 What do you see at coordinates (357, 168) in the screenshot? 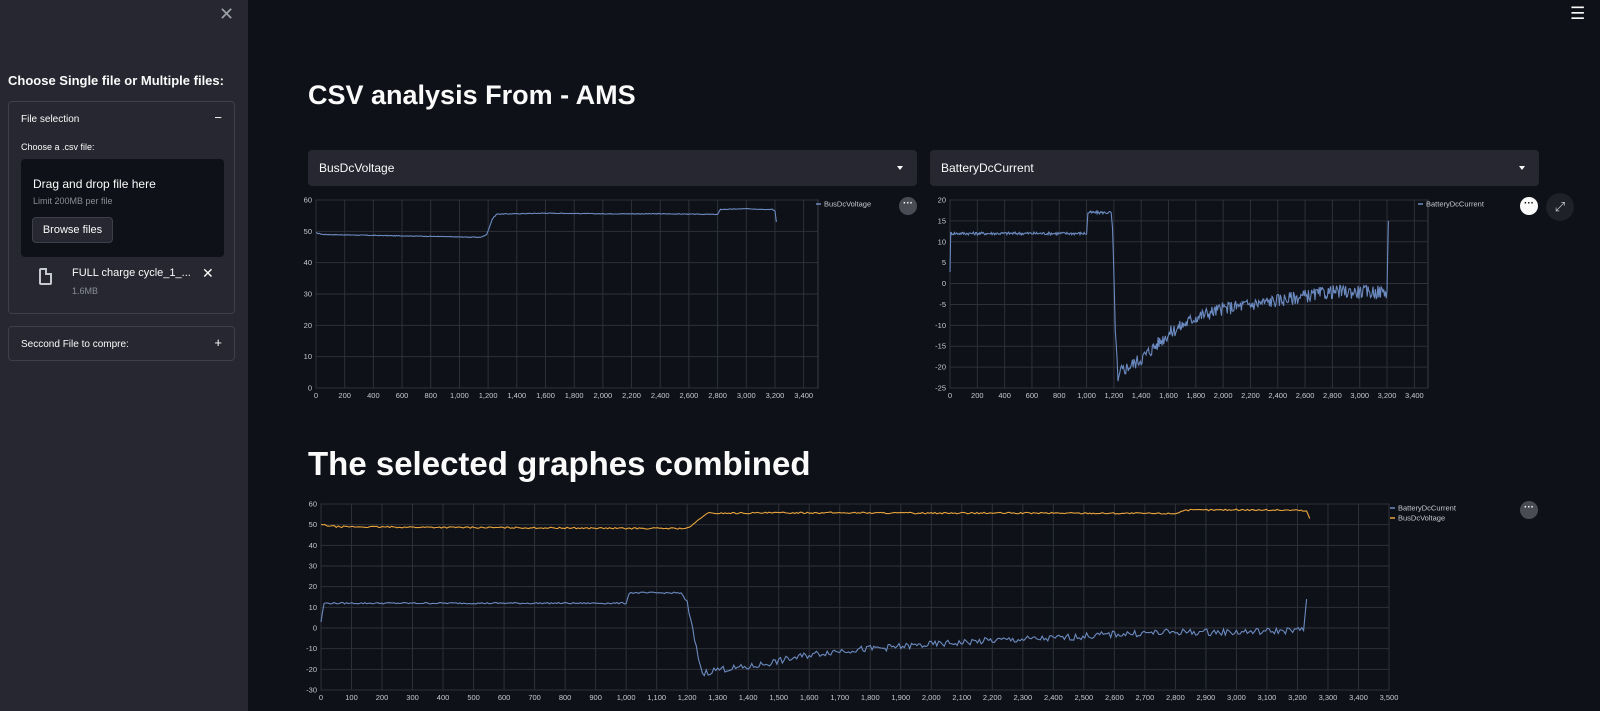
I see `select-value: BusDcVoltage` at bounding box center [357, 168].